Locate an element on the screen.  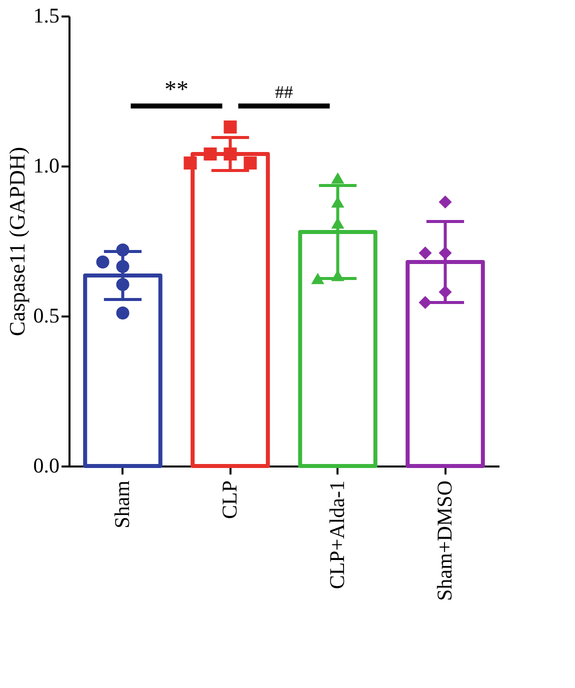
annotation: ** is located at coordinates (176, 90).